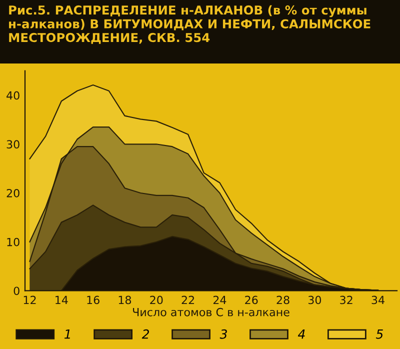  I want to click on legend-label: 2, so click(145, 334).